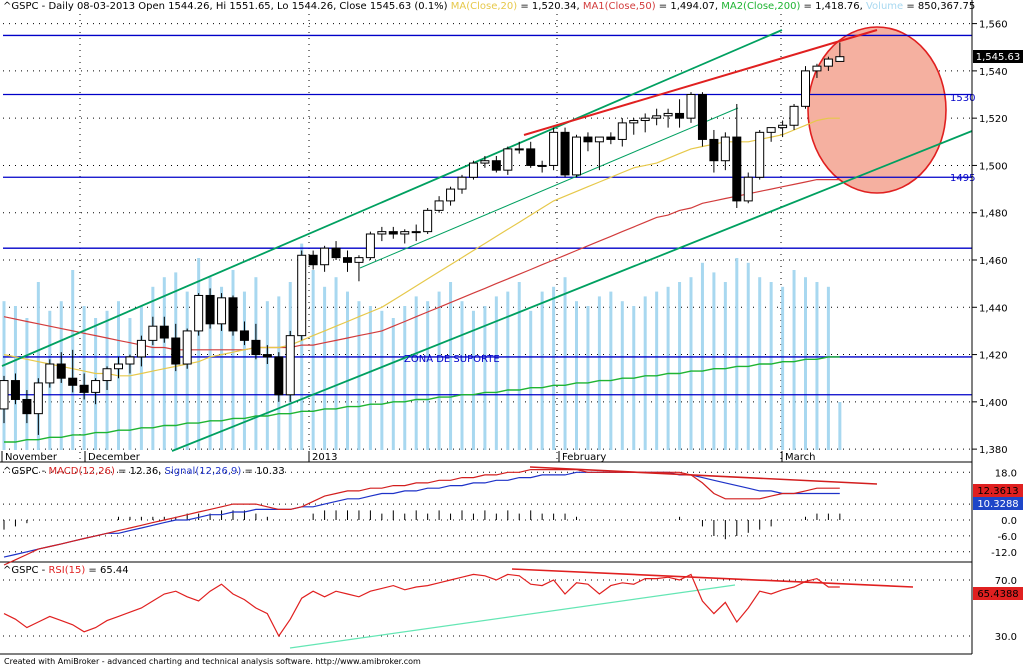 The width and height of the screenshot is (1024, 668). Describe the element at coordinates (21, 6) in the screenshot. I see `symbol-label: ^GSPC` at that location.